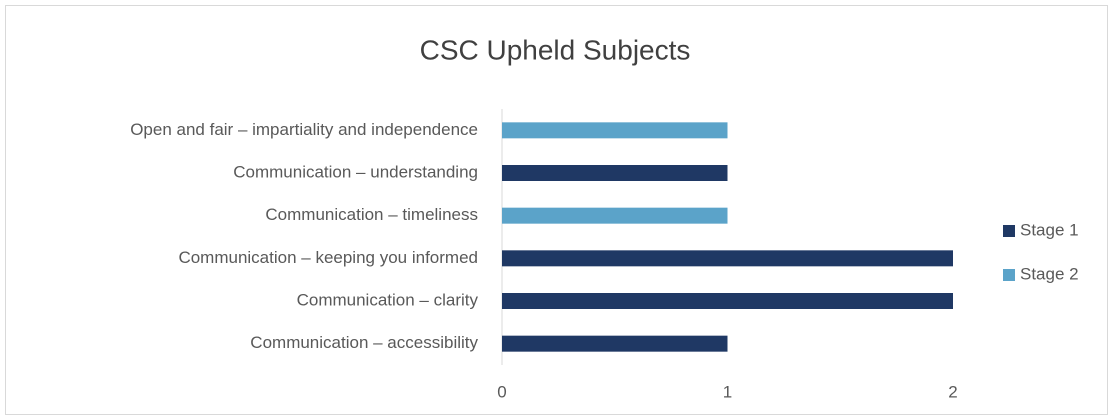  I want to click on x-tick-label: 0, so click(501, 391).